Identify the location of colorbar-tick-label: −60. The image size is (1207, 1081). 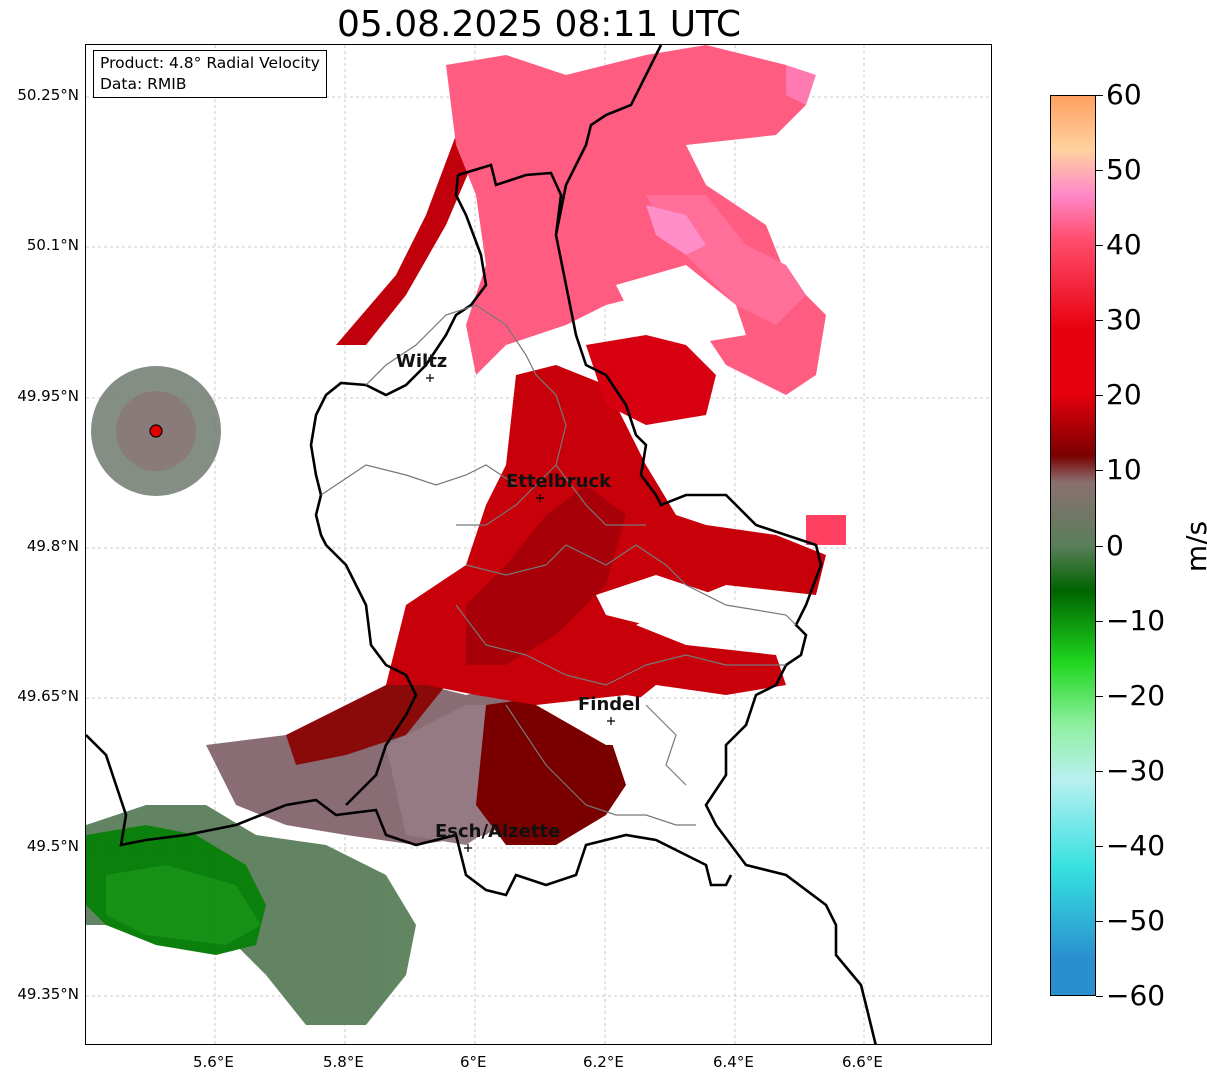
(1136, 995).